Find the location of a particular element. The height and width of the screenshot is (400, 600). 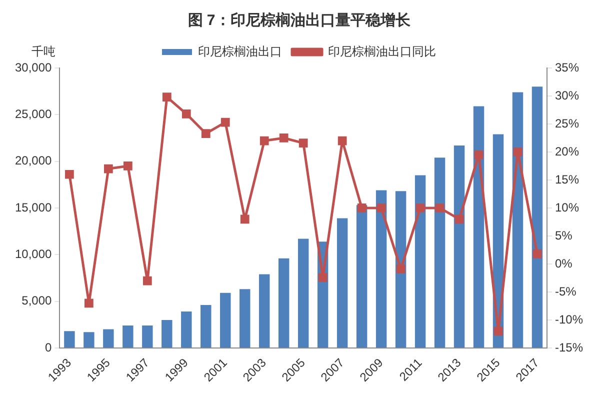

chart-title: 图 7：印尼棕榈油出口量平稳增长 is located at coordinates (300, 20).